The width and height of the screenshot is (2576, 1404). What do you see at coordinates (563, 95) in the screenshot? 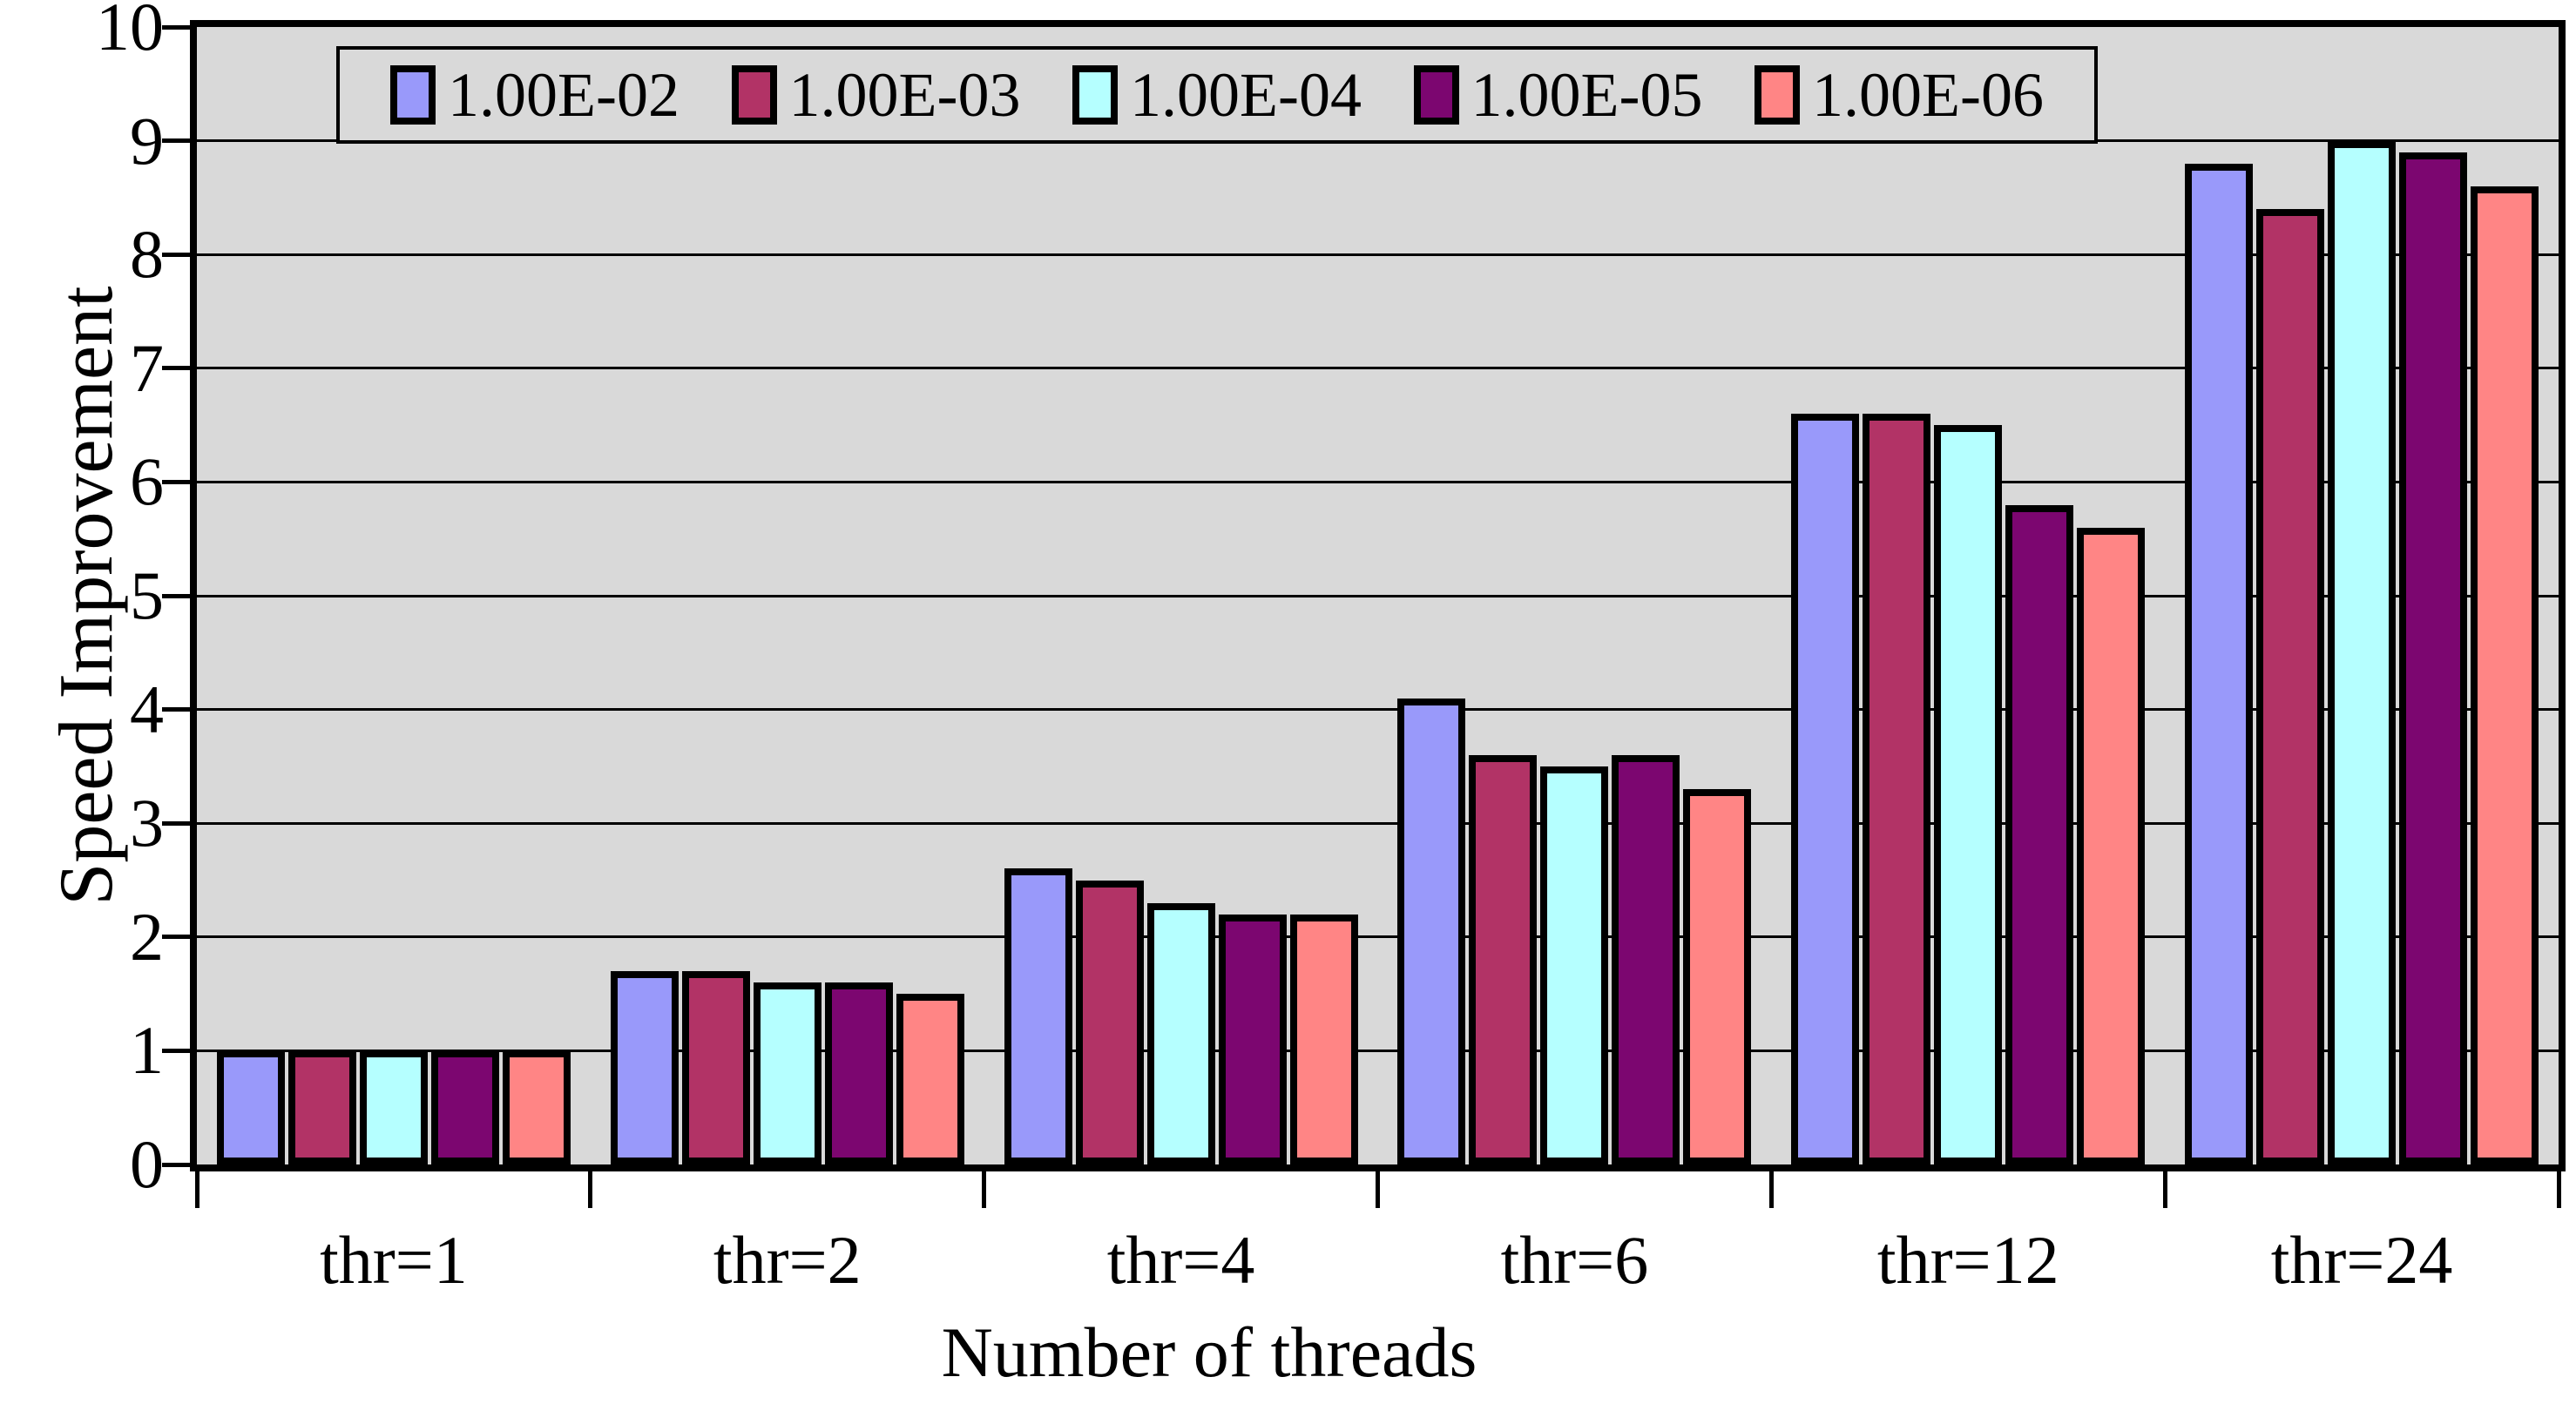
I see `legend-label: 1.00E-02` at bounding box center [563, 95].